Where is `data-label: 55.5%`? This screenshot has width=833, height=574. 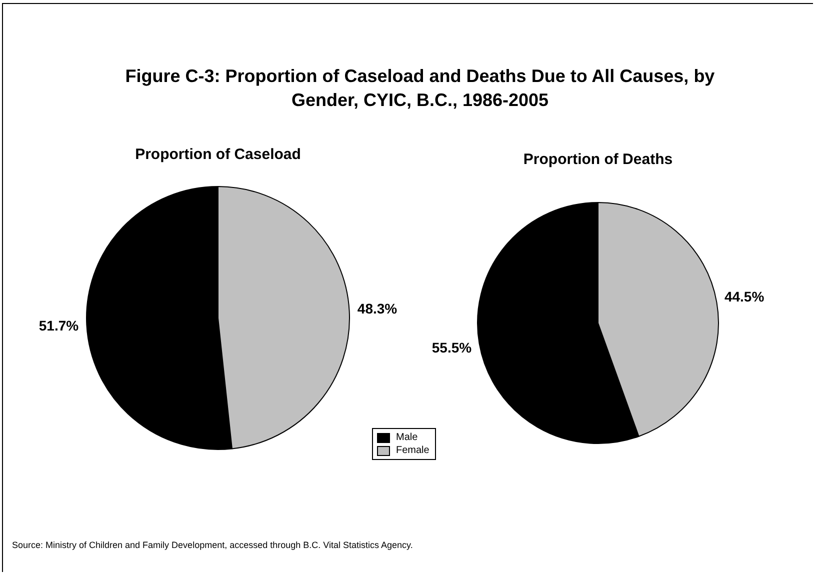
data-label: 55.5% is located at coordinates (452, 347).